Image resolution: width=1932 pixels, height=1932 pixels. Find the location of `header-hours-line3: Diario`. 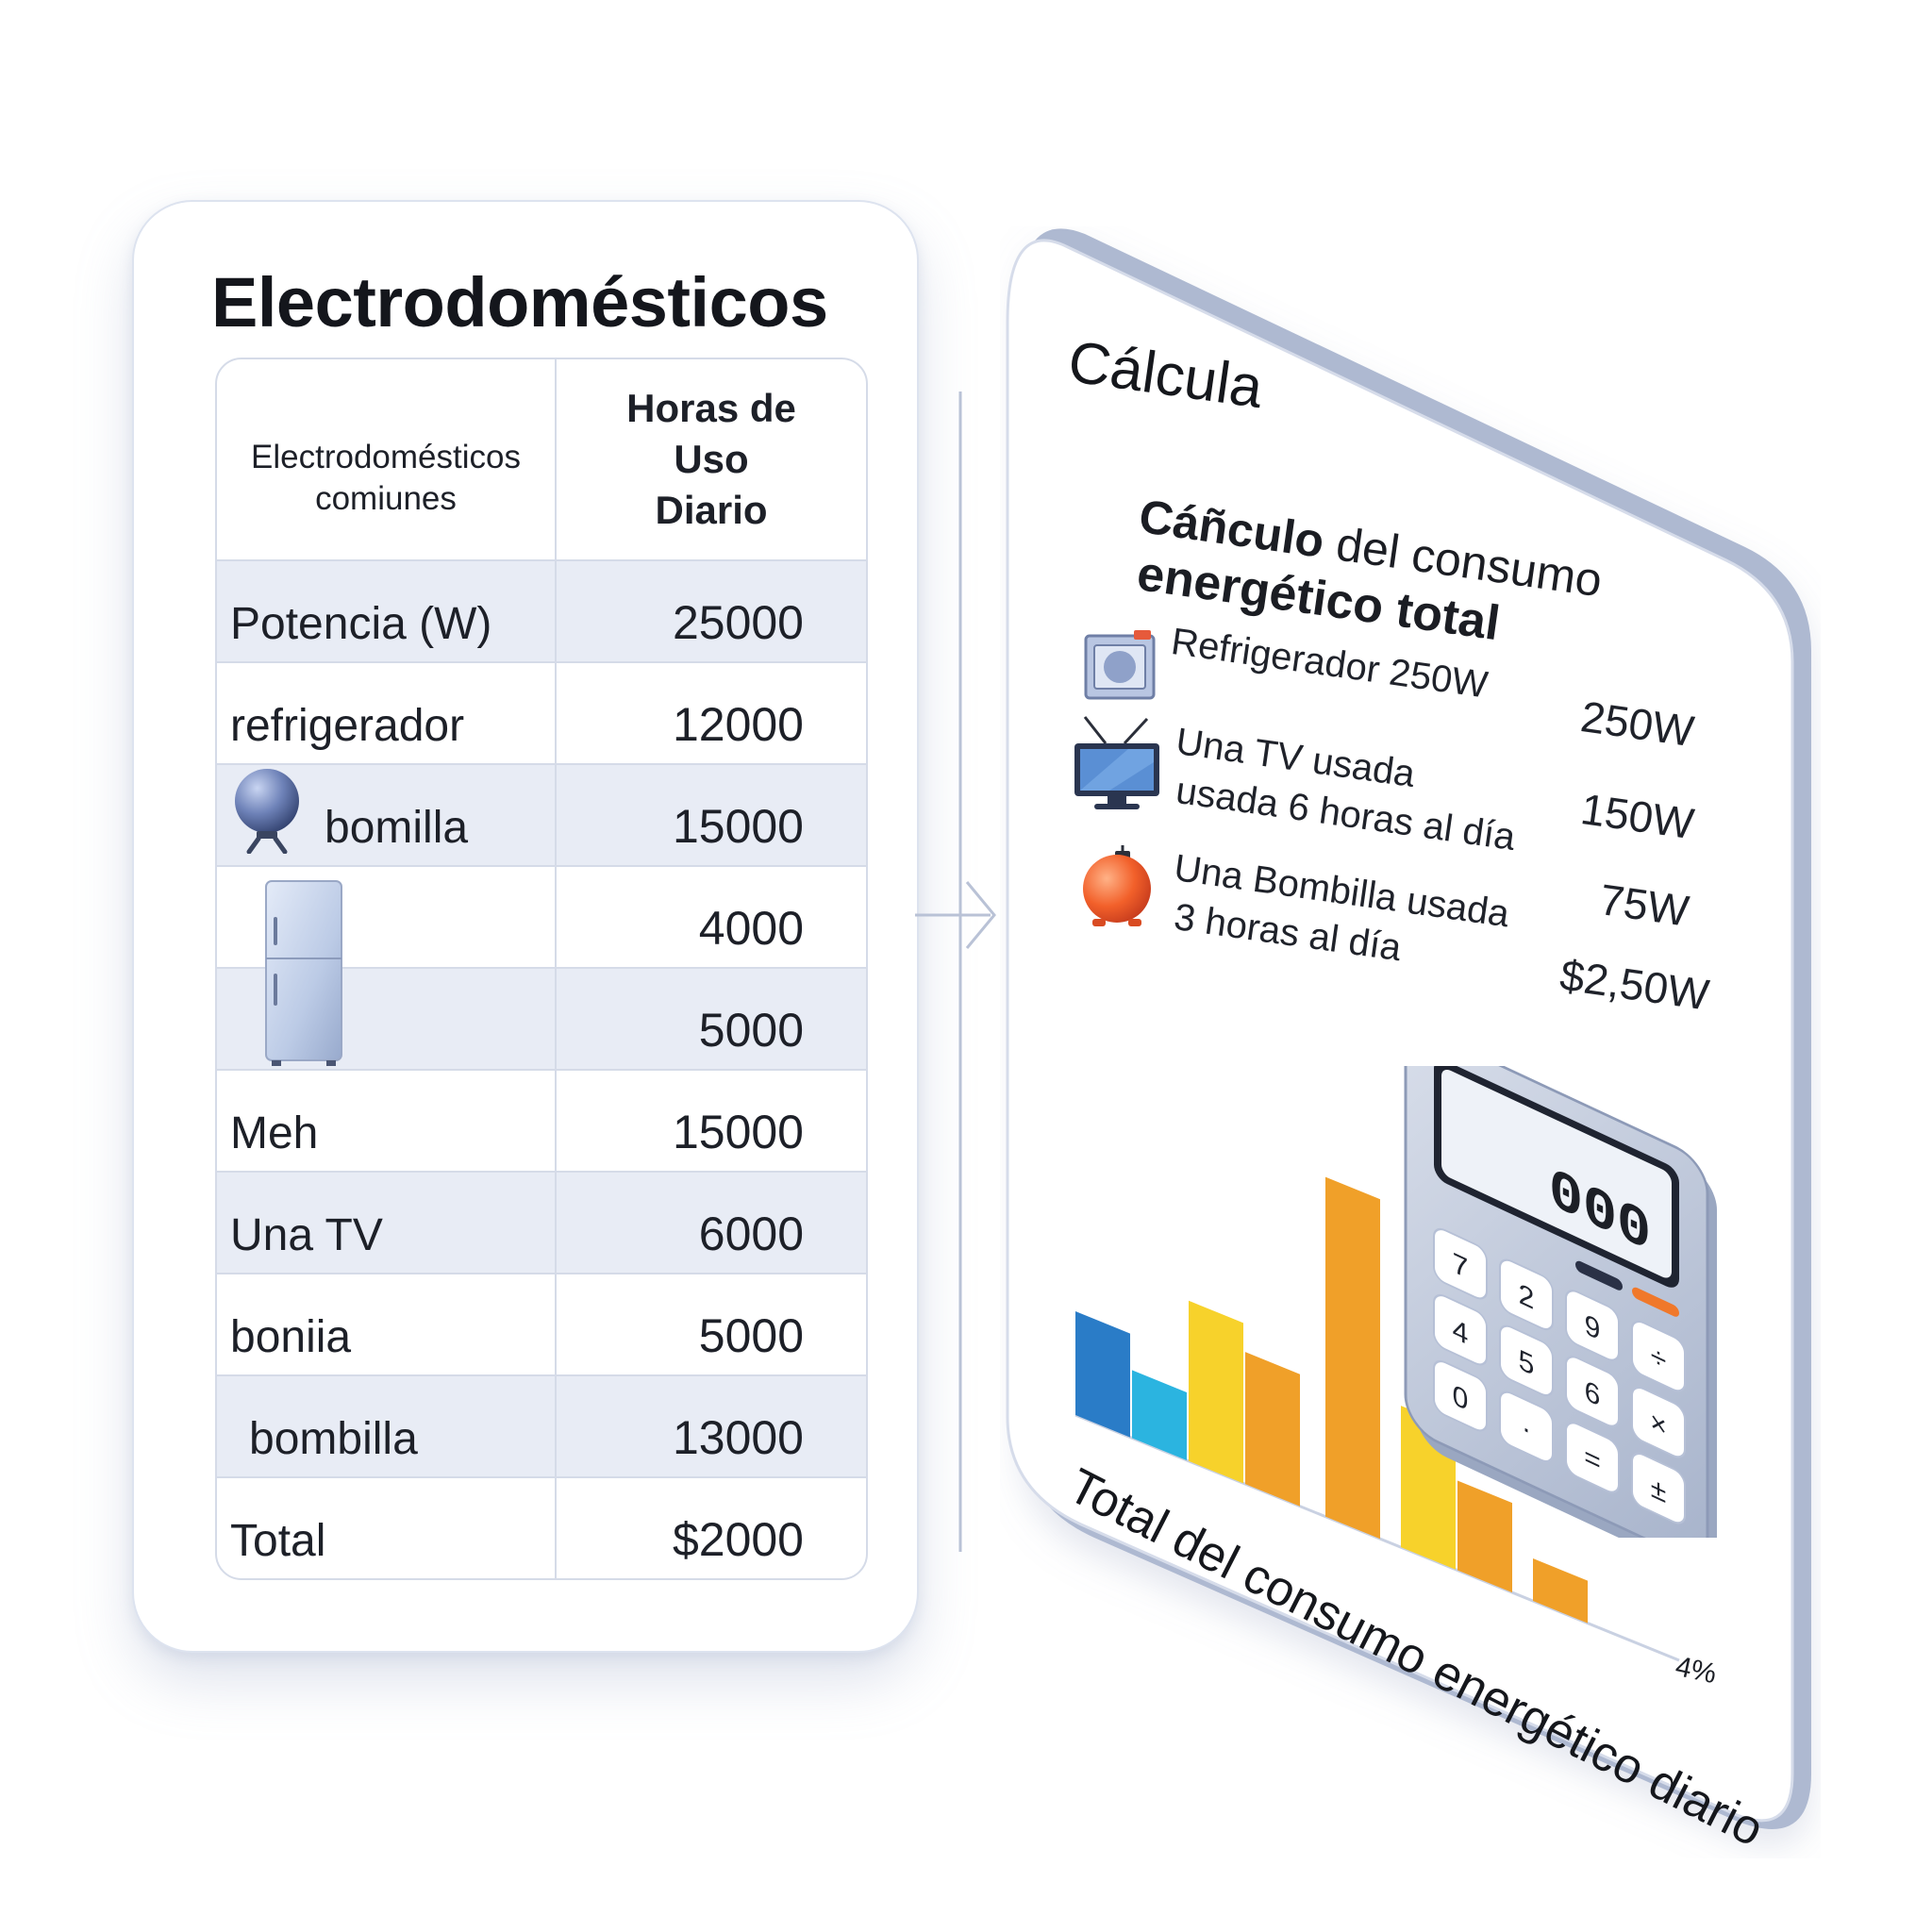

header-hours-line3: Diario is located at coordinates (712, 510).